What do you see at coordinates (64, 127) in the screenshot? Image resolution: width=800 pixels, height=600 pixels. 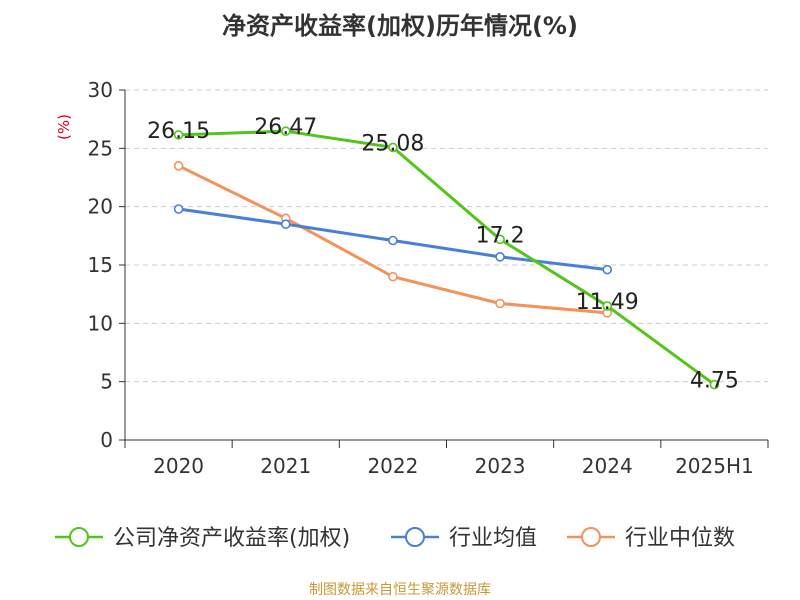 I see `y-unit-label: (%)` at bounding box center [64, 127].